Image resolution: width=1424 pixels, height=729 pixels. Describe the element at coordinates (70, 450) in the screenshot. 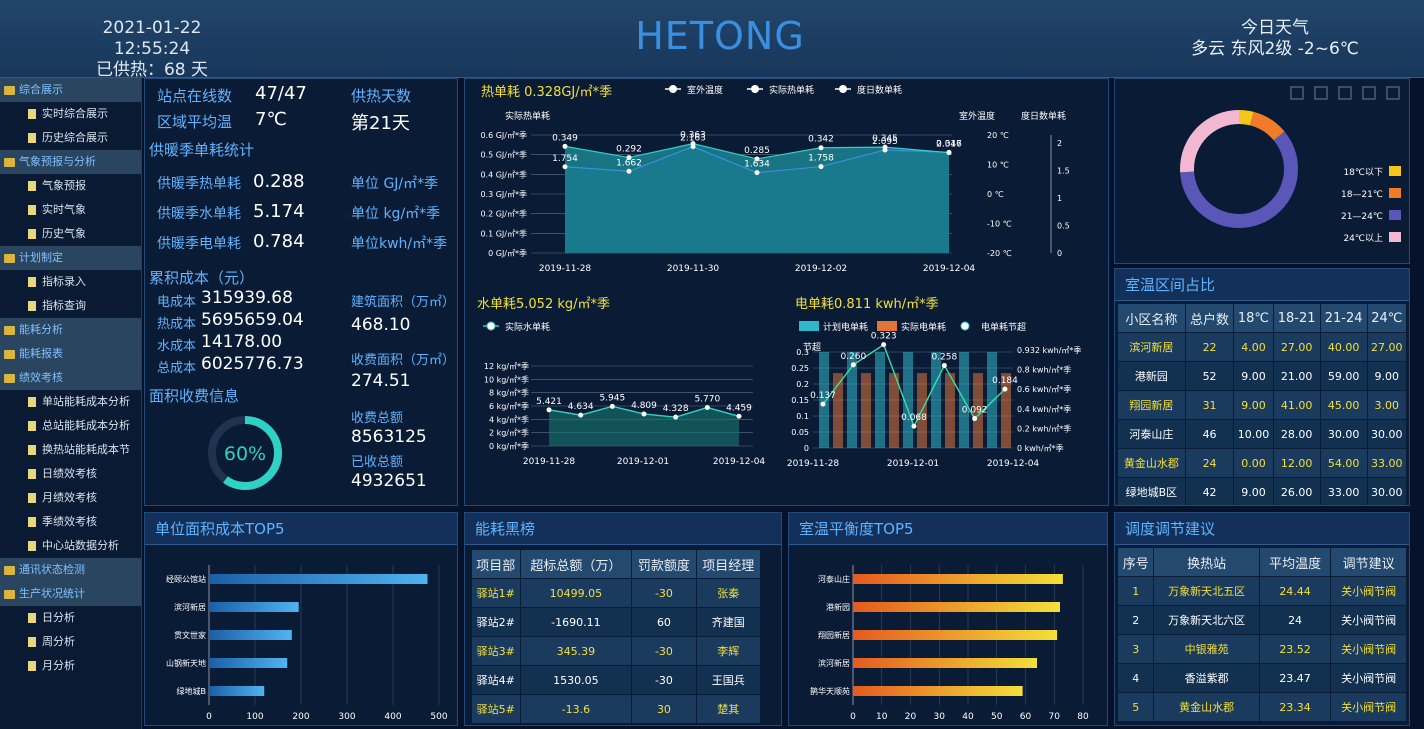

I see `sidebar-item-15: 换热站能耗成本节` at that location.